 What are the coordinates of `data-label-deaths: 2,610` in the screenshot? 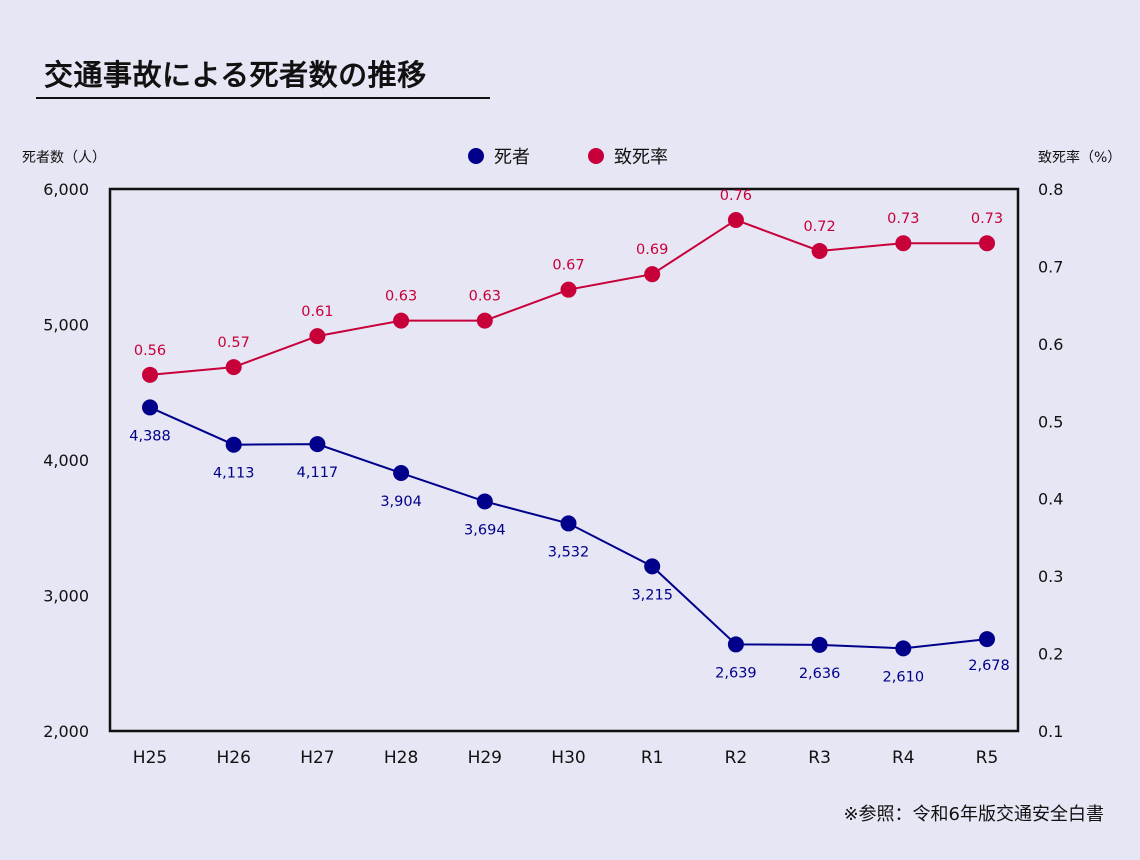 It's located at (904, 677).